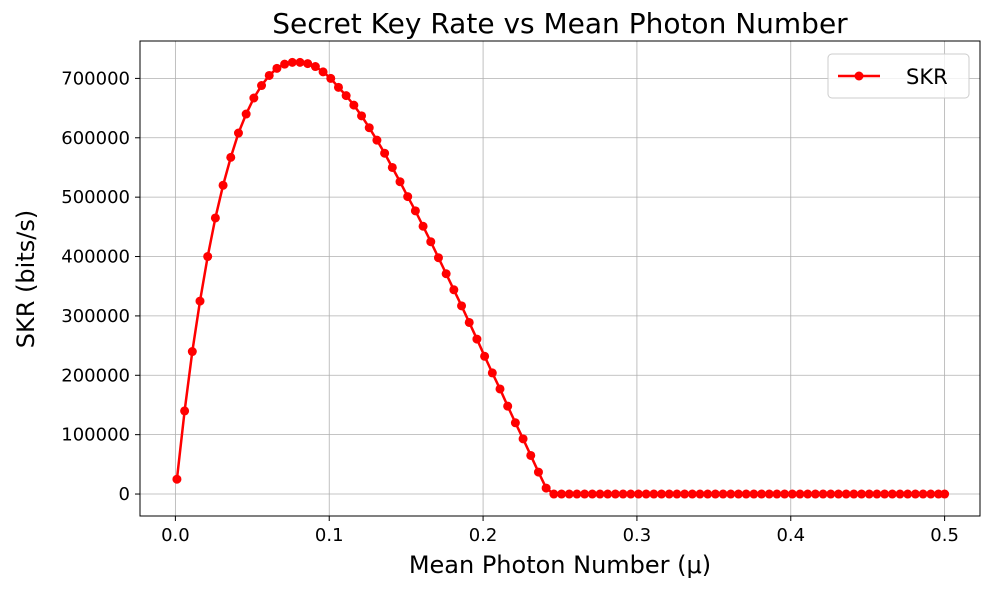  Describe the element at coordinates (95, 138) in the screenshot. I see `y-tick-label: 600000` at that location.